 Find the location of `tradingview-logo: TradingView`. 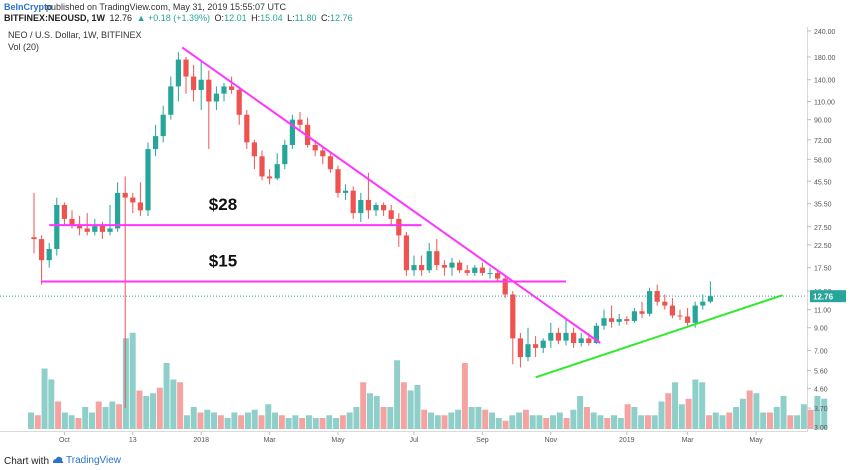

tradingview-logo: TradingView is located at coordinates (86, 460).